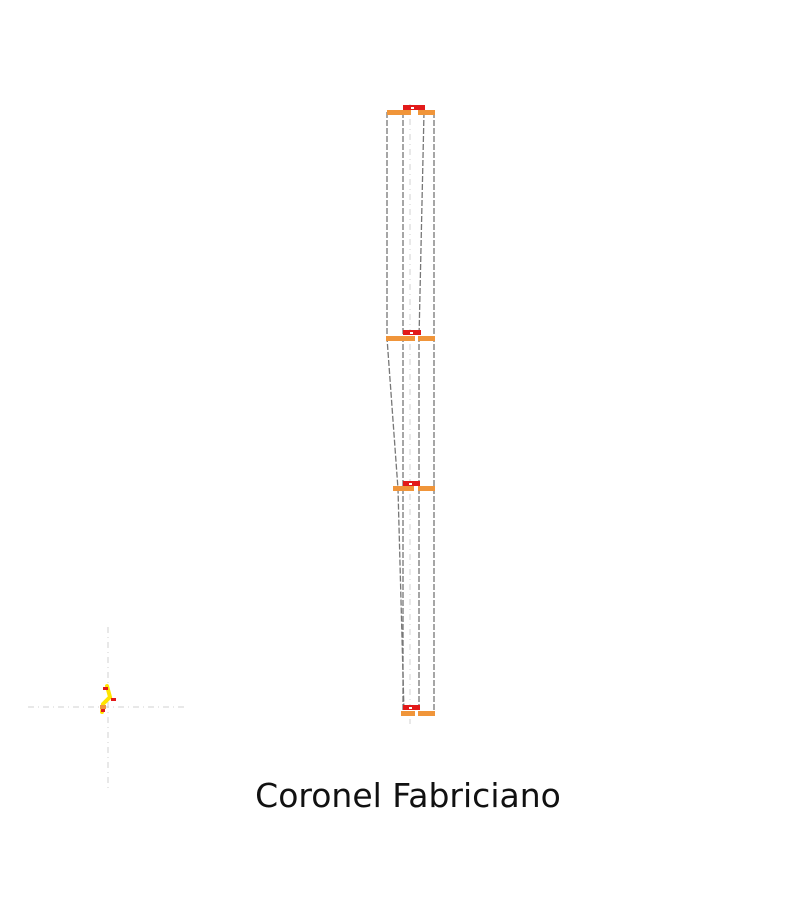 The width and height of the screenshot is (800, 900). Describe the element at coordinates (108, 707) in the screenshot. I see `station-route-icon` at that location.